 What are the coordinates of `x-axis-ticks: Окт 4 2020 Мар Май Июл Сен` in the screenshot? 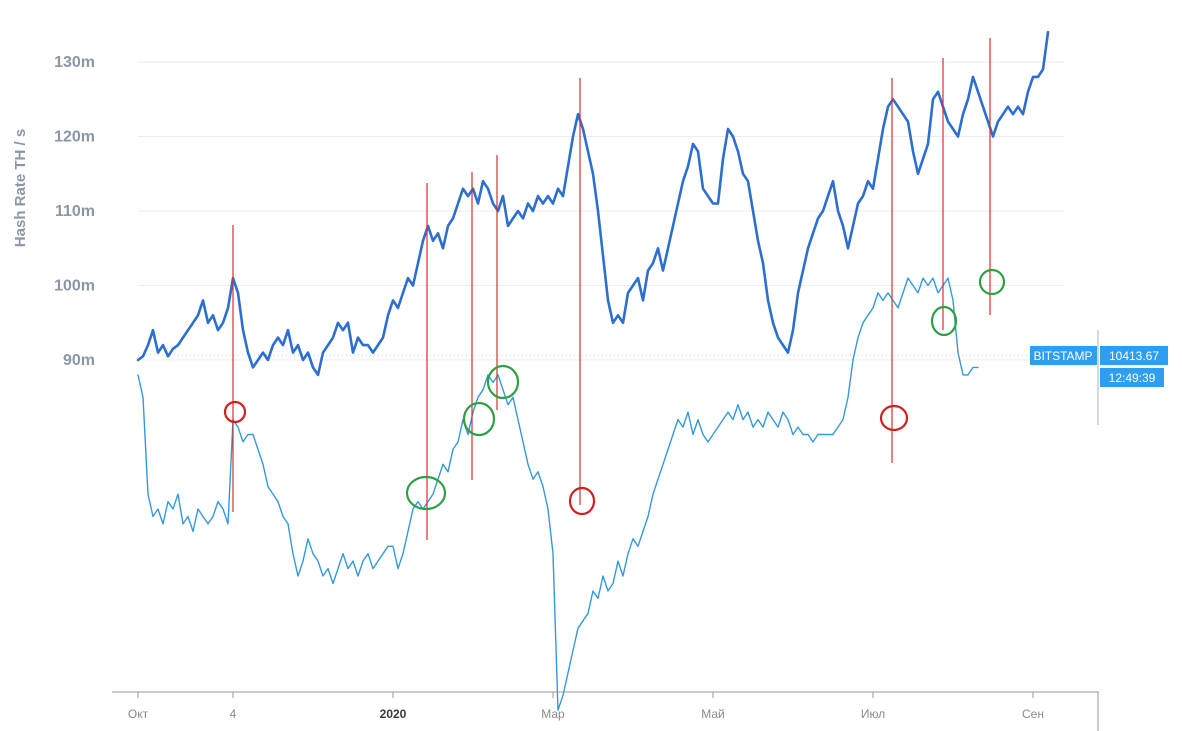 It's located at (586, 706).